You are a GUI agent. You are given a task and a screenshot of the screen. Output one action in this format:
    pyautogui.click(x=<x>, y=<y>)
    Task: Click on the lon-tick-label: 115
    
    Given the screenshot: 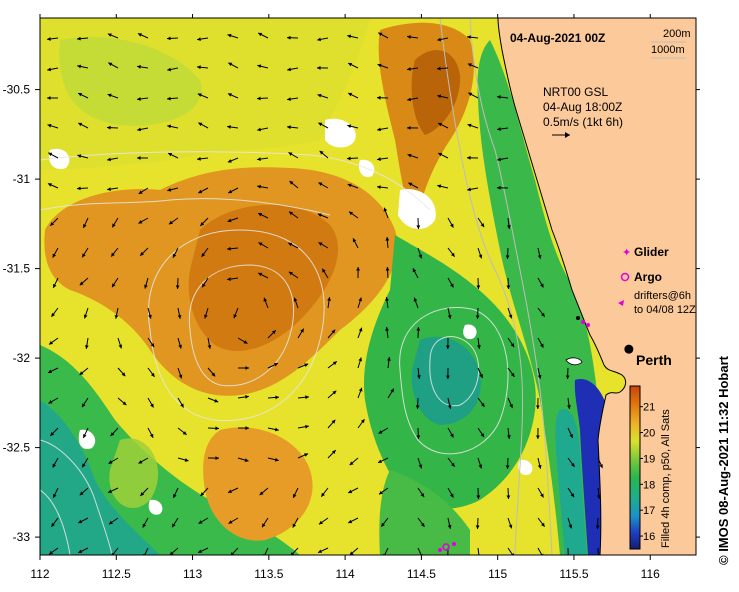 What is the action you would take?
    pyautogui.click(x=497, y=574)
    